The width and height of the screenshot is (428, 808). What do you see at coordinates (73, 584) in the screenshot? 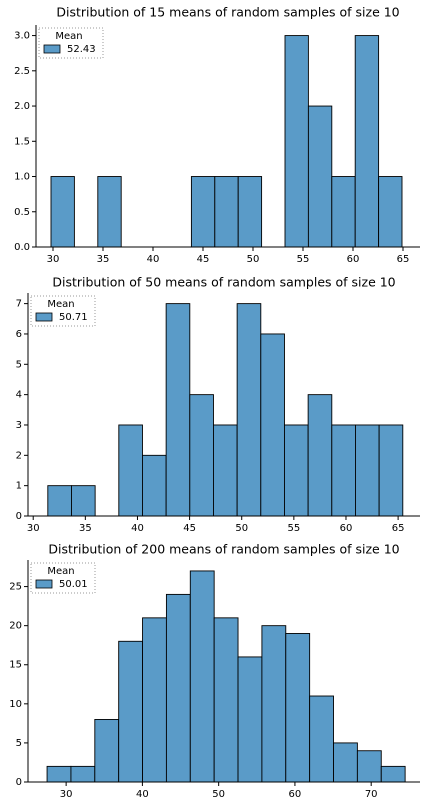
I see `legend-label: 50.01` at bounding box center [73, 584].